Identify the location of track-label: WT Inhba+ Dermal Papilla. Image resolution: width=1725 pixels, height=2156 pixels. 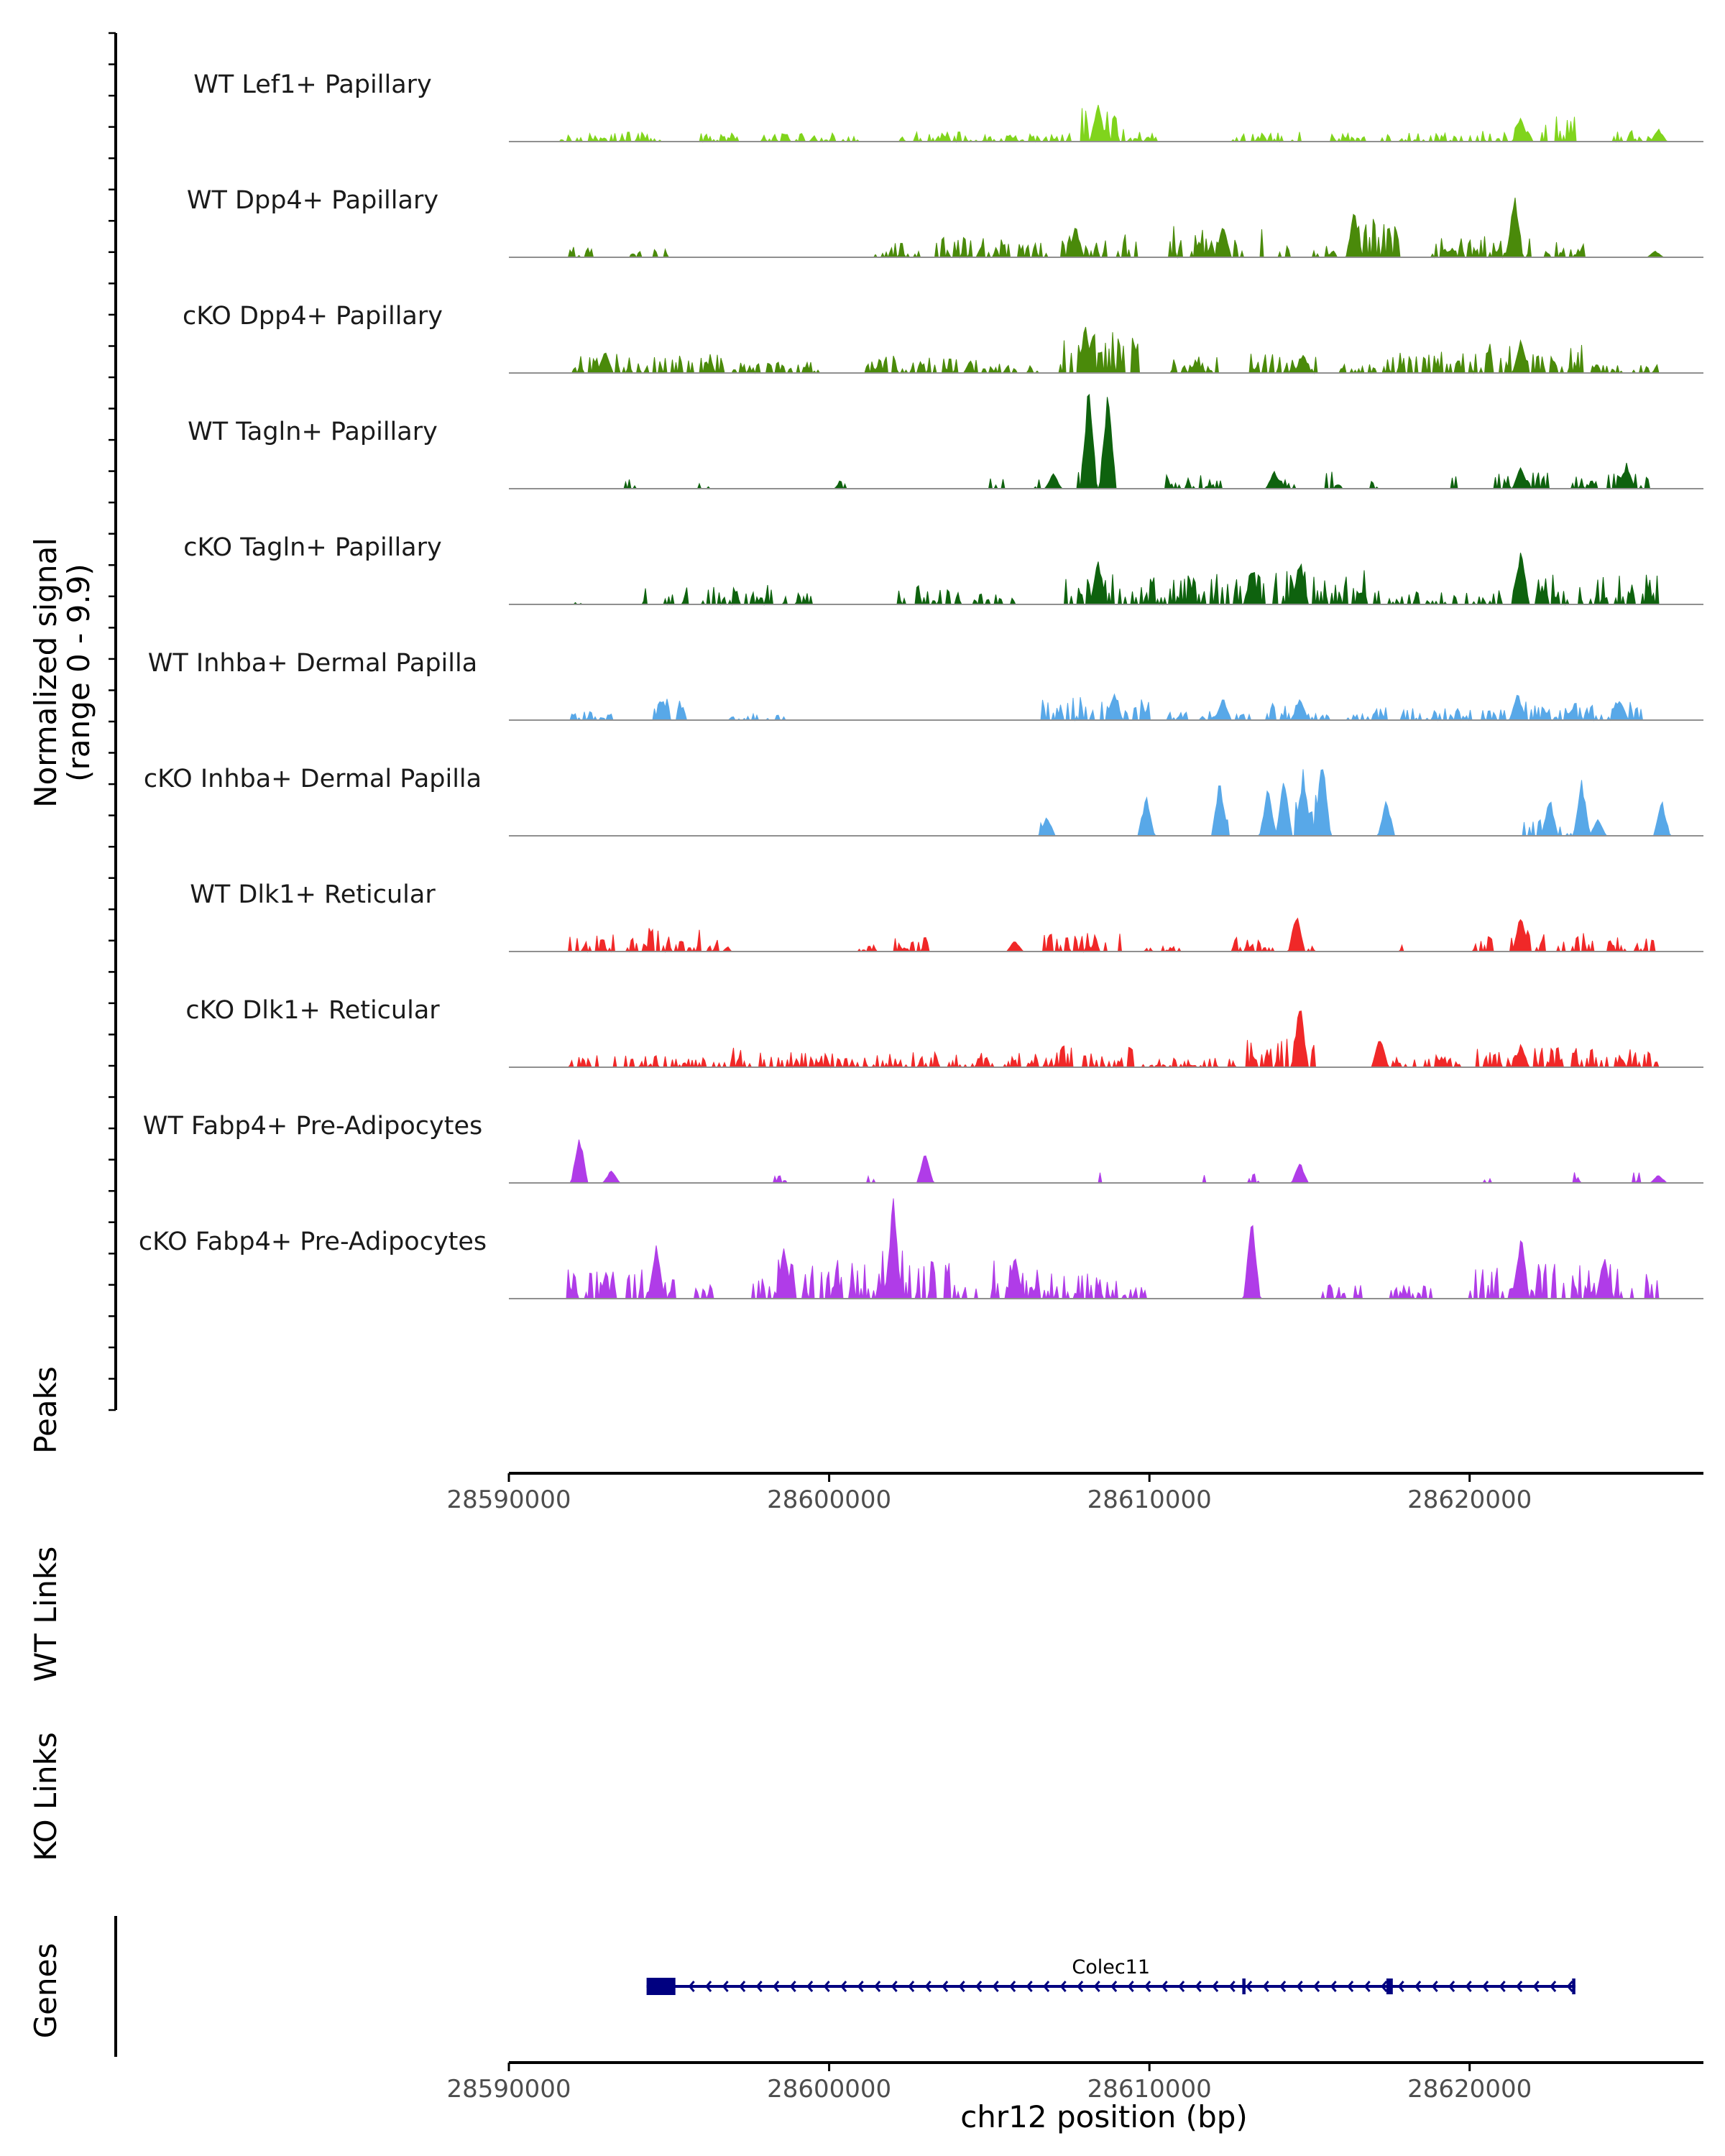
(312, 663).